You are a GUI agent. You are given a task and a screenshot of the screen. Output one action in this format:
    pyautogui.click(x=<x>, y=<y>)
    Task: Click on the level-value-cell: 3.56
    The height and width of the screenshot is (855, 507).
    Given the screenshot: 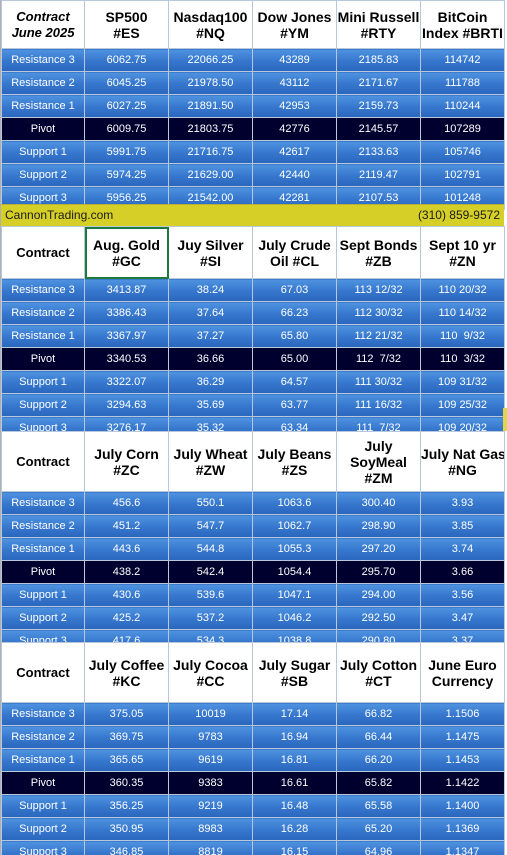 What is the action you would take?
    pyautogui.click(x=462, y=595)
    